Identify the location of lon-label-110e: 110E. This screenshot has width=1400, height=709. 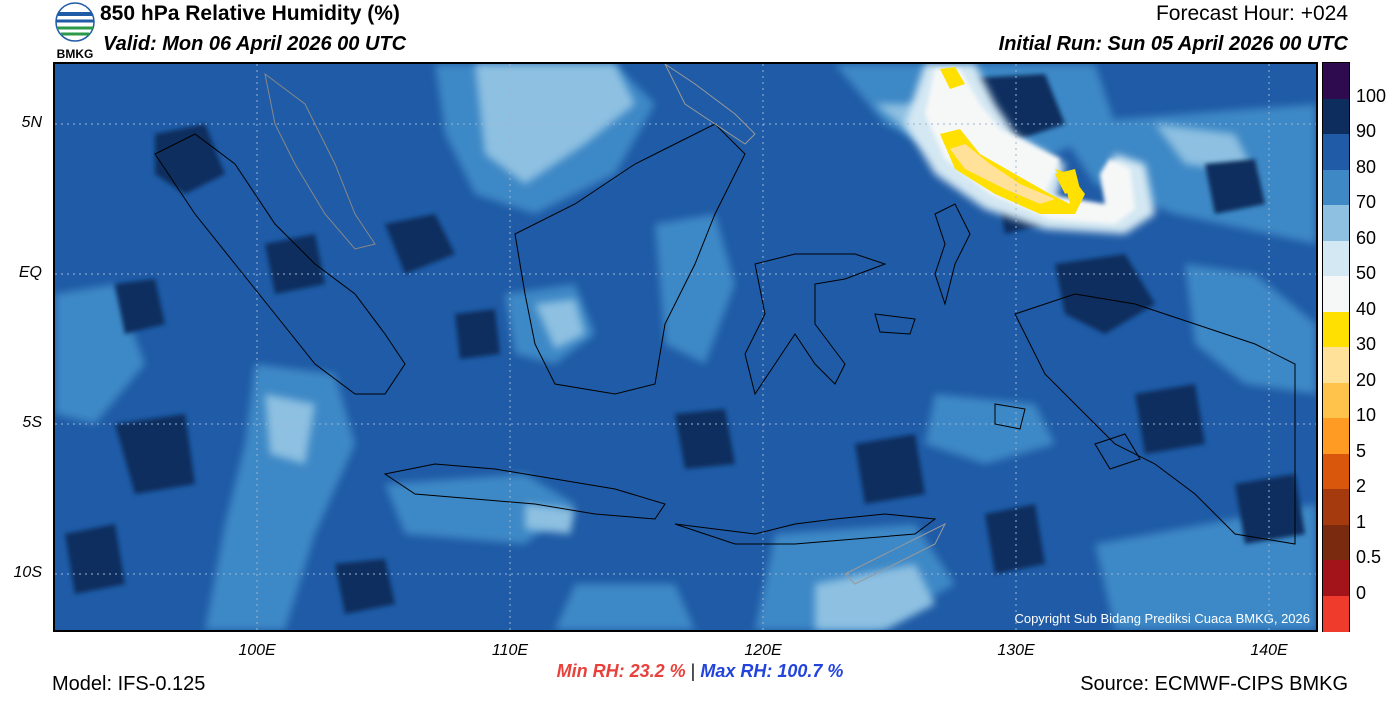
(510, 650).